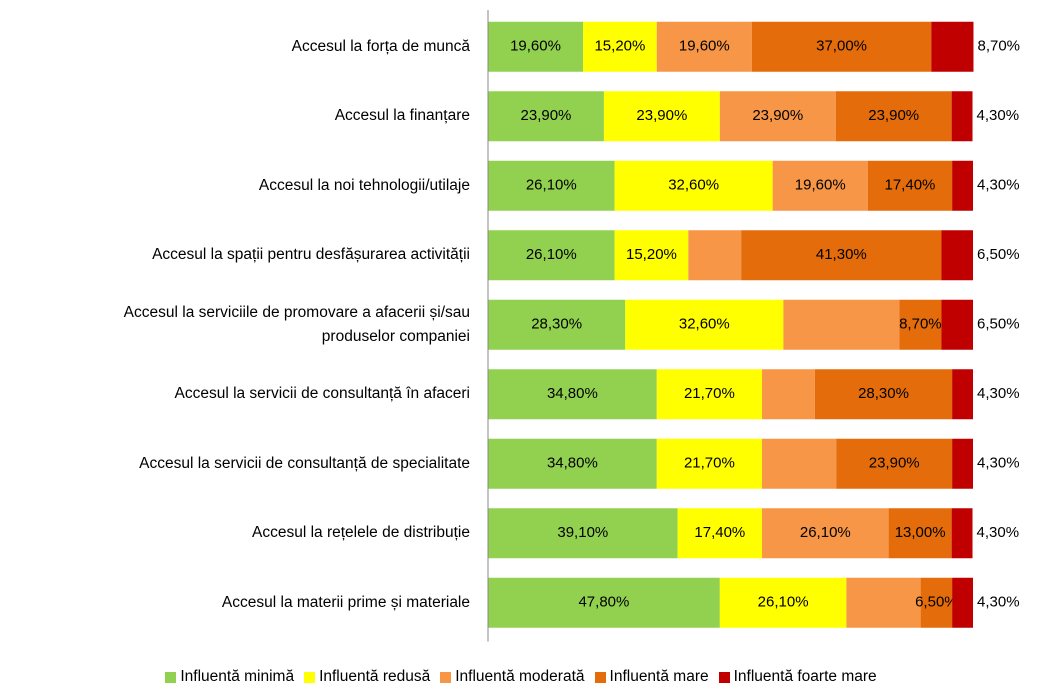  I want to click on data-label: 13,00%, so click(920, 532).